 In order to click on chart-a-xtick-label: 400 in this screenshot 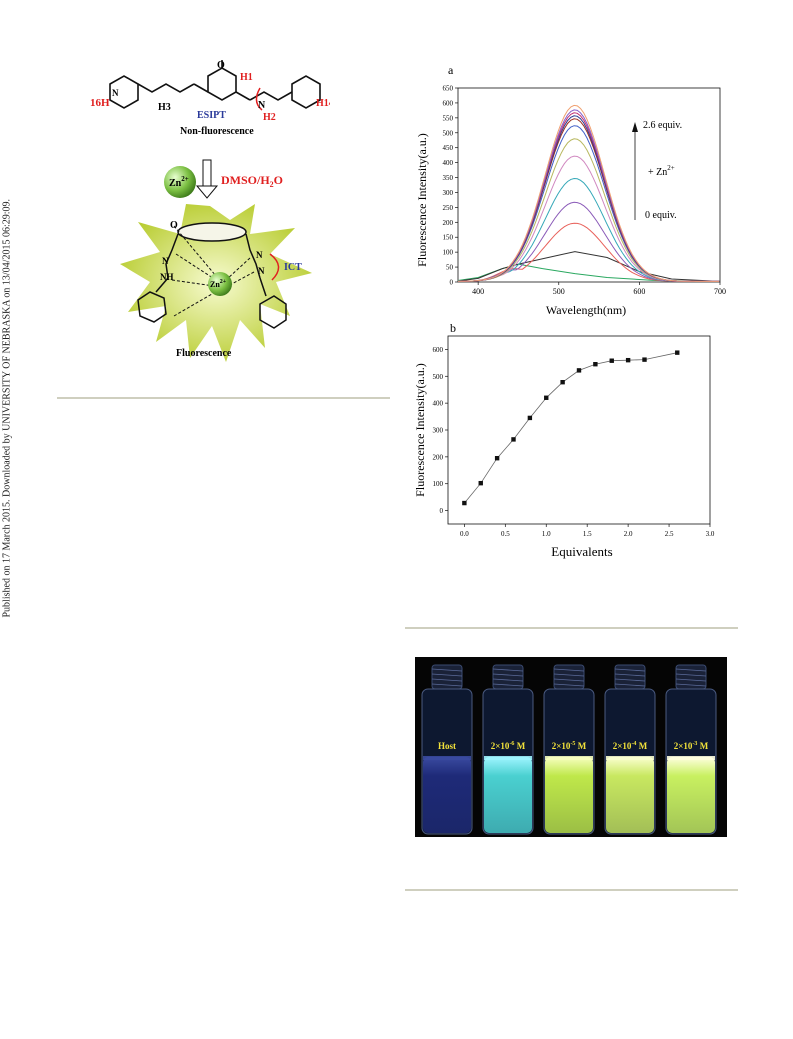, I will do `click(478, 291)`.